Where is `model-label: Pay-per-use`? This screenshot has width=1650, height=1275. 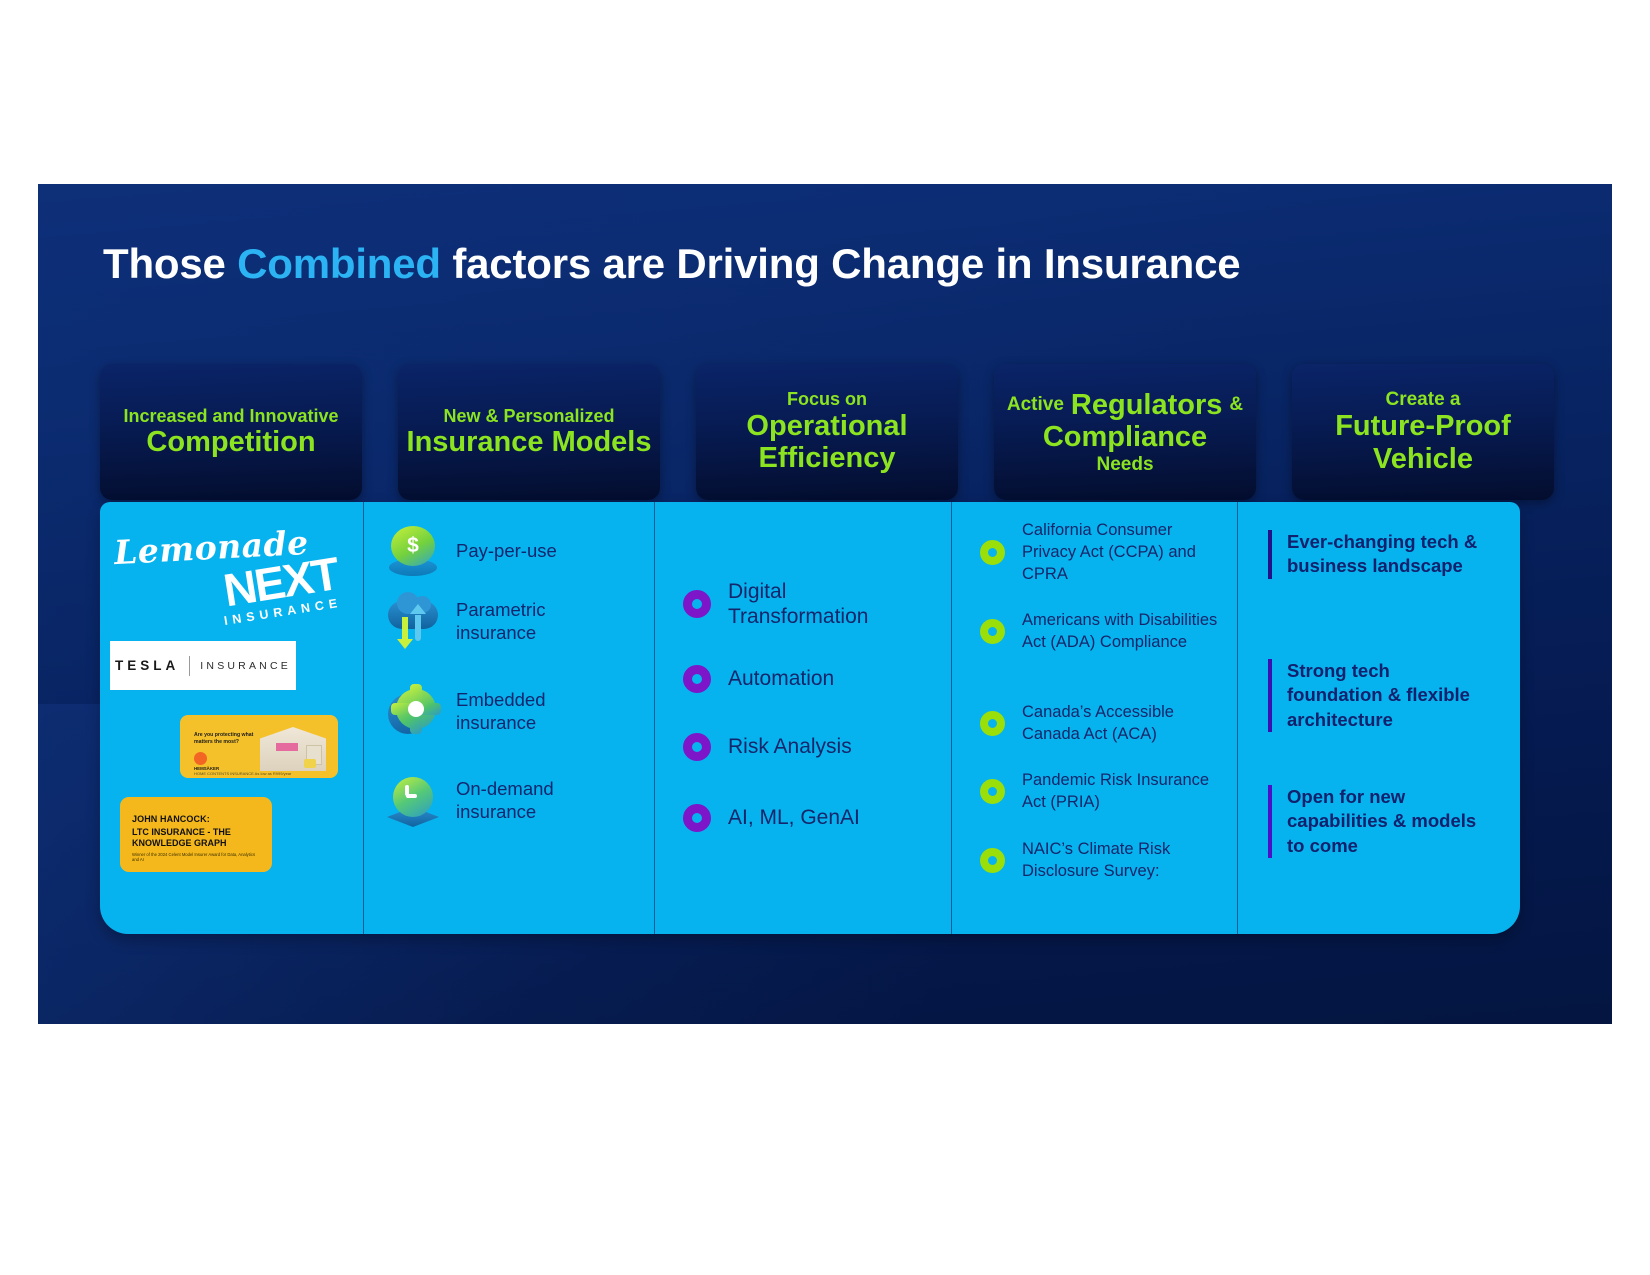 model-label: Pay-per-use is located at coordinates (506, 550).